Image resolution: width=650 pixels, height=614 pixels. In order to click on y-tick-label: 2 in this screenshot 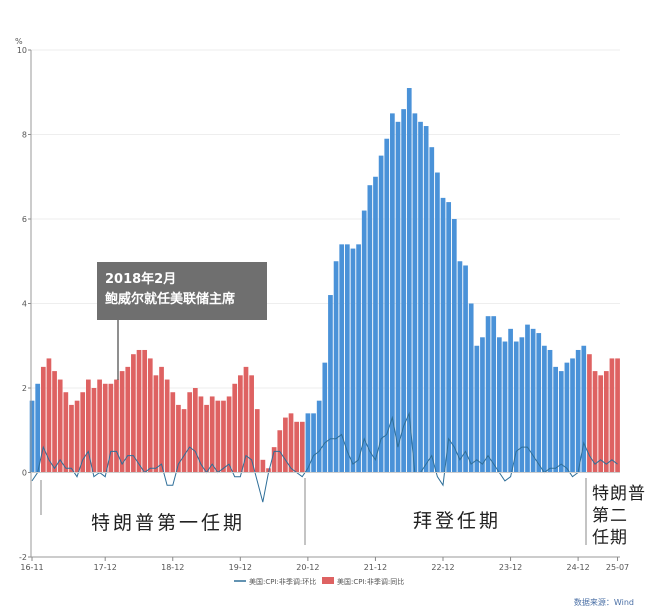, I will do `click(24, 388)`.